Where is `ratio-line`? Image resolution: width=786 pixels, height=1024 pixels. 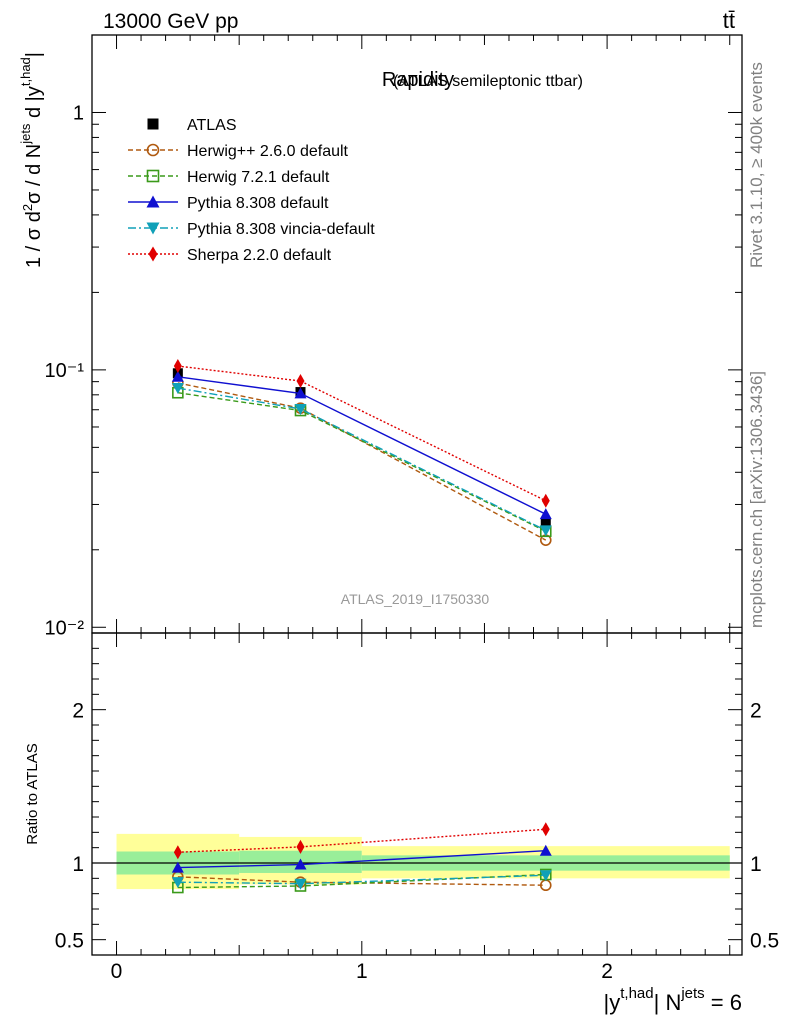
ratio-line is located at coordinates (361, 840).